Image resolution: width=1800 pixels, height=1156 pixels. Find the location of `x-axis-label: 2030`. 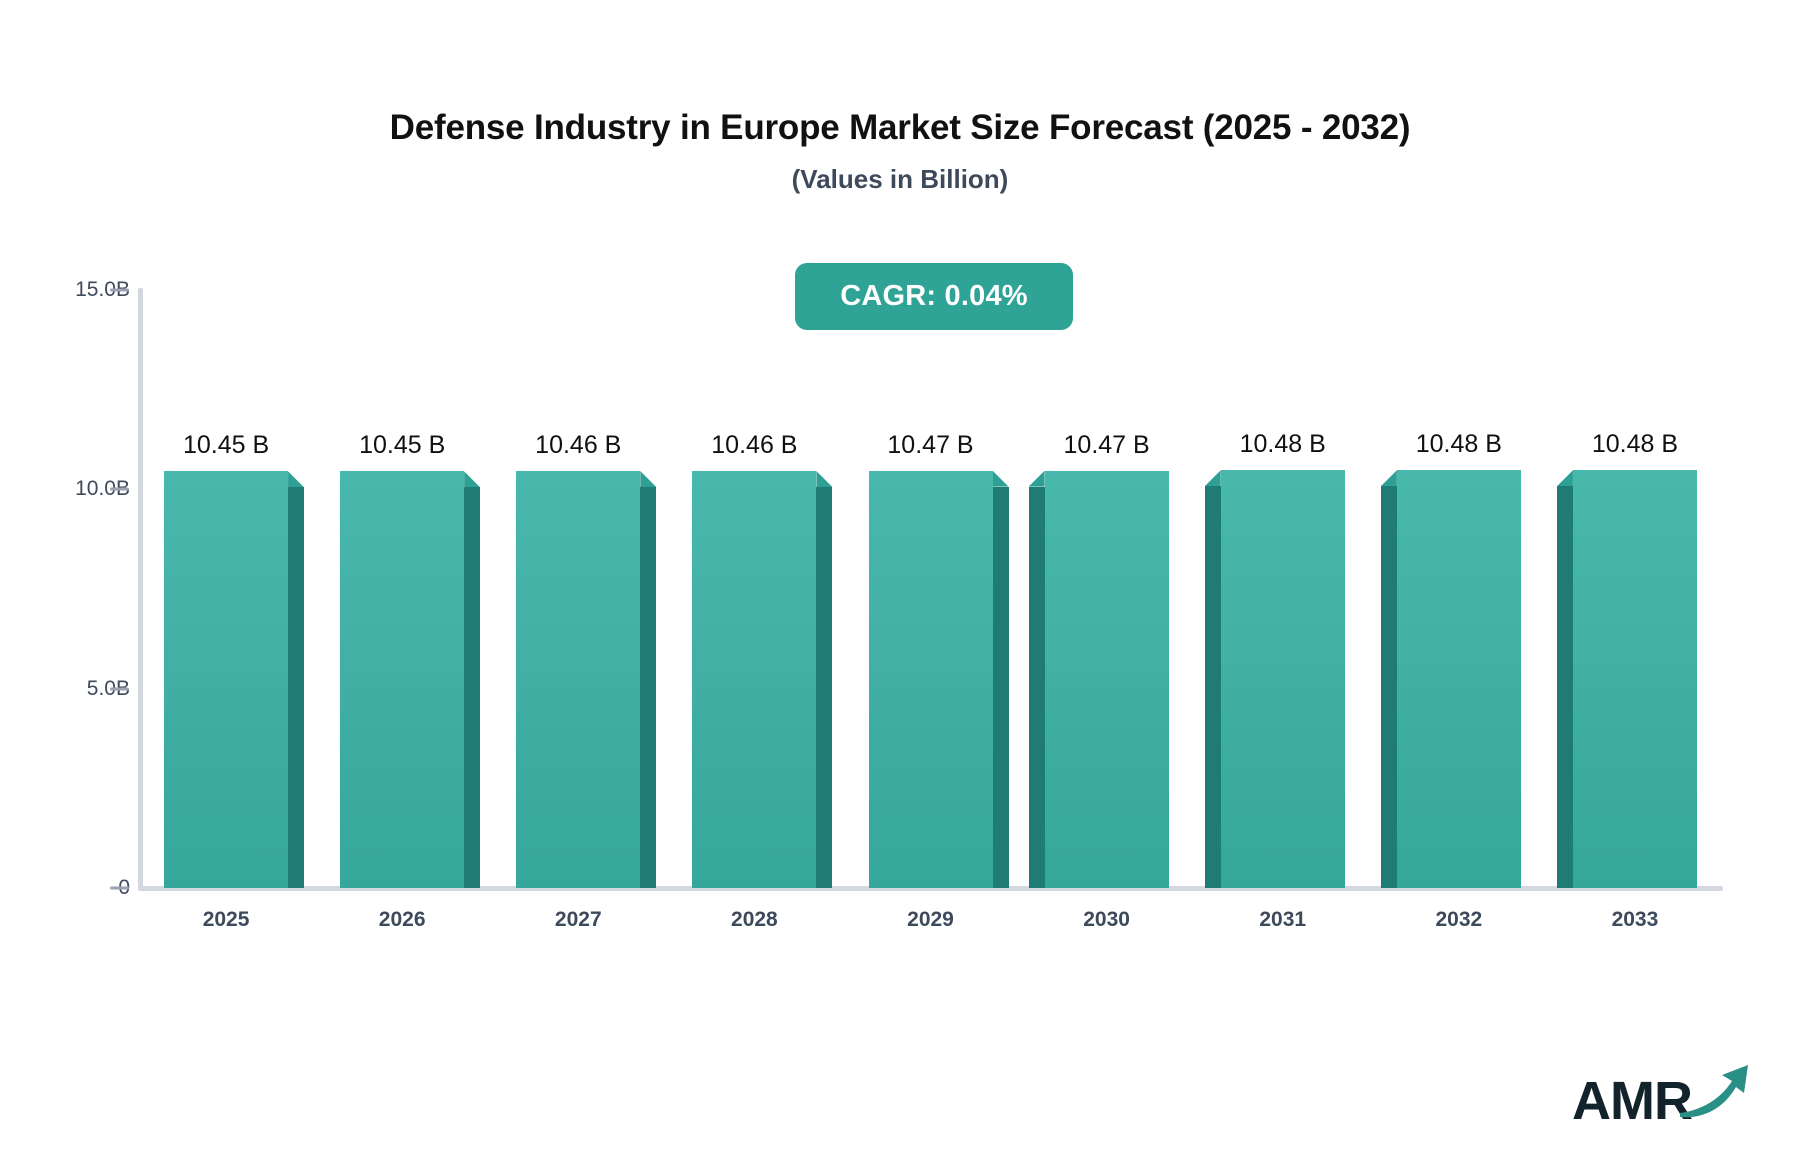

x-axis-label: 2030 is located at coordinates (1106, 919).